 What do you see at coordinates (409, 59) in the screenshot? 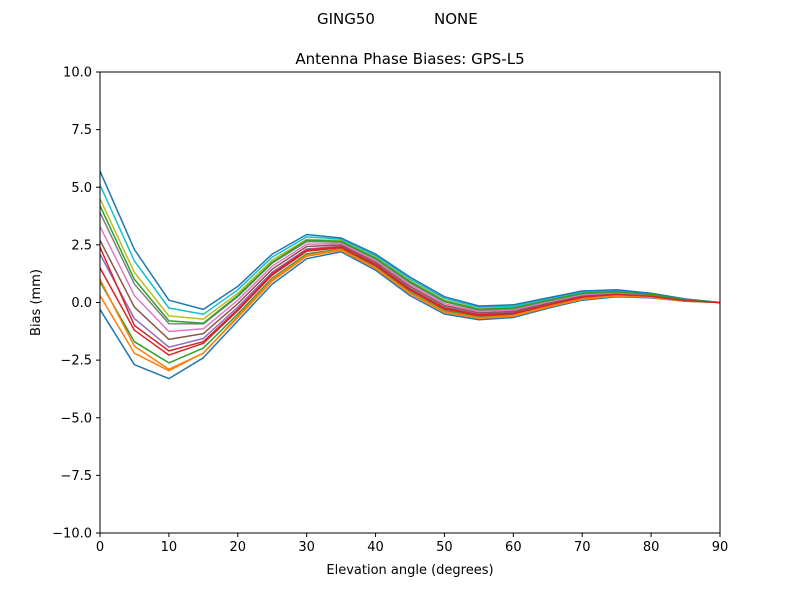
I see `chart-title: Antenna Phase Biases: GPS-L5` at bounding box center [409, 59].